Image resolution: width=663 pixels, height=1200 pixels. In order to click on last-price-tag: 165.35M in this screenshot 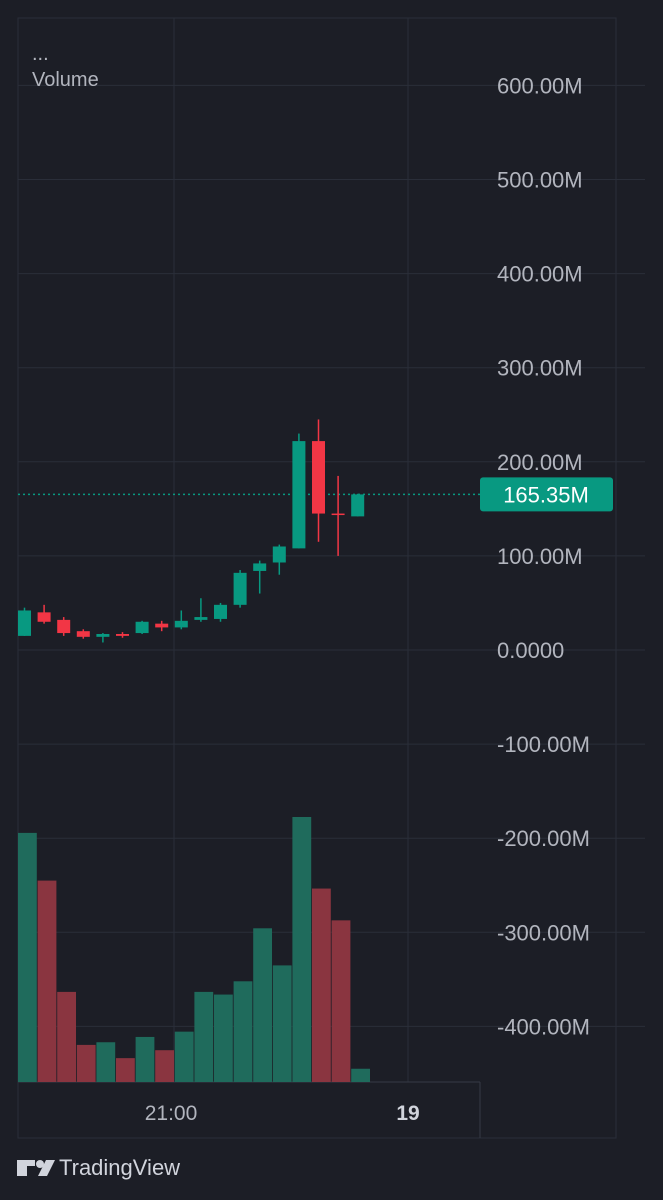, I will do `click(546, 494)`.